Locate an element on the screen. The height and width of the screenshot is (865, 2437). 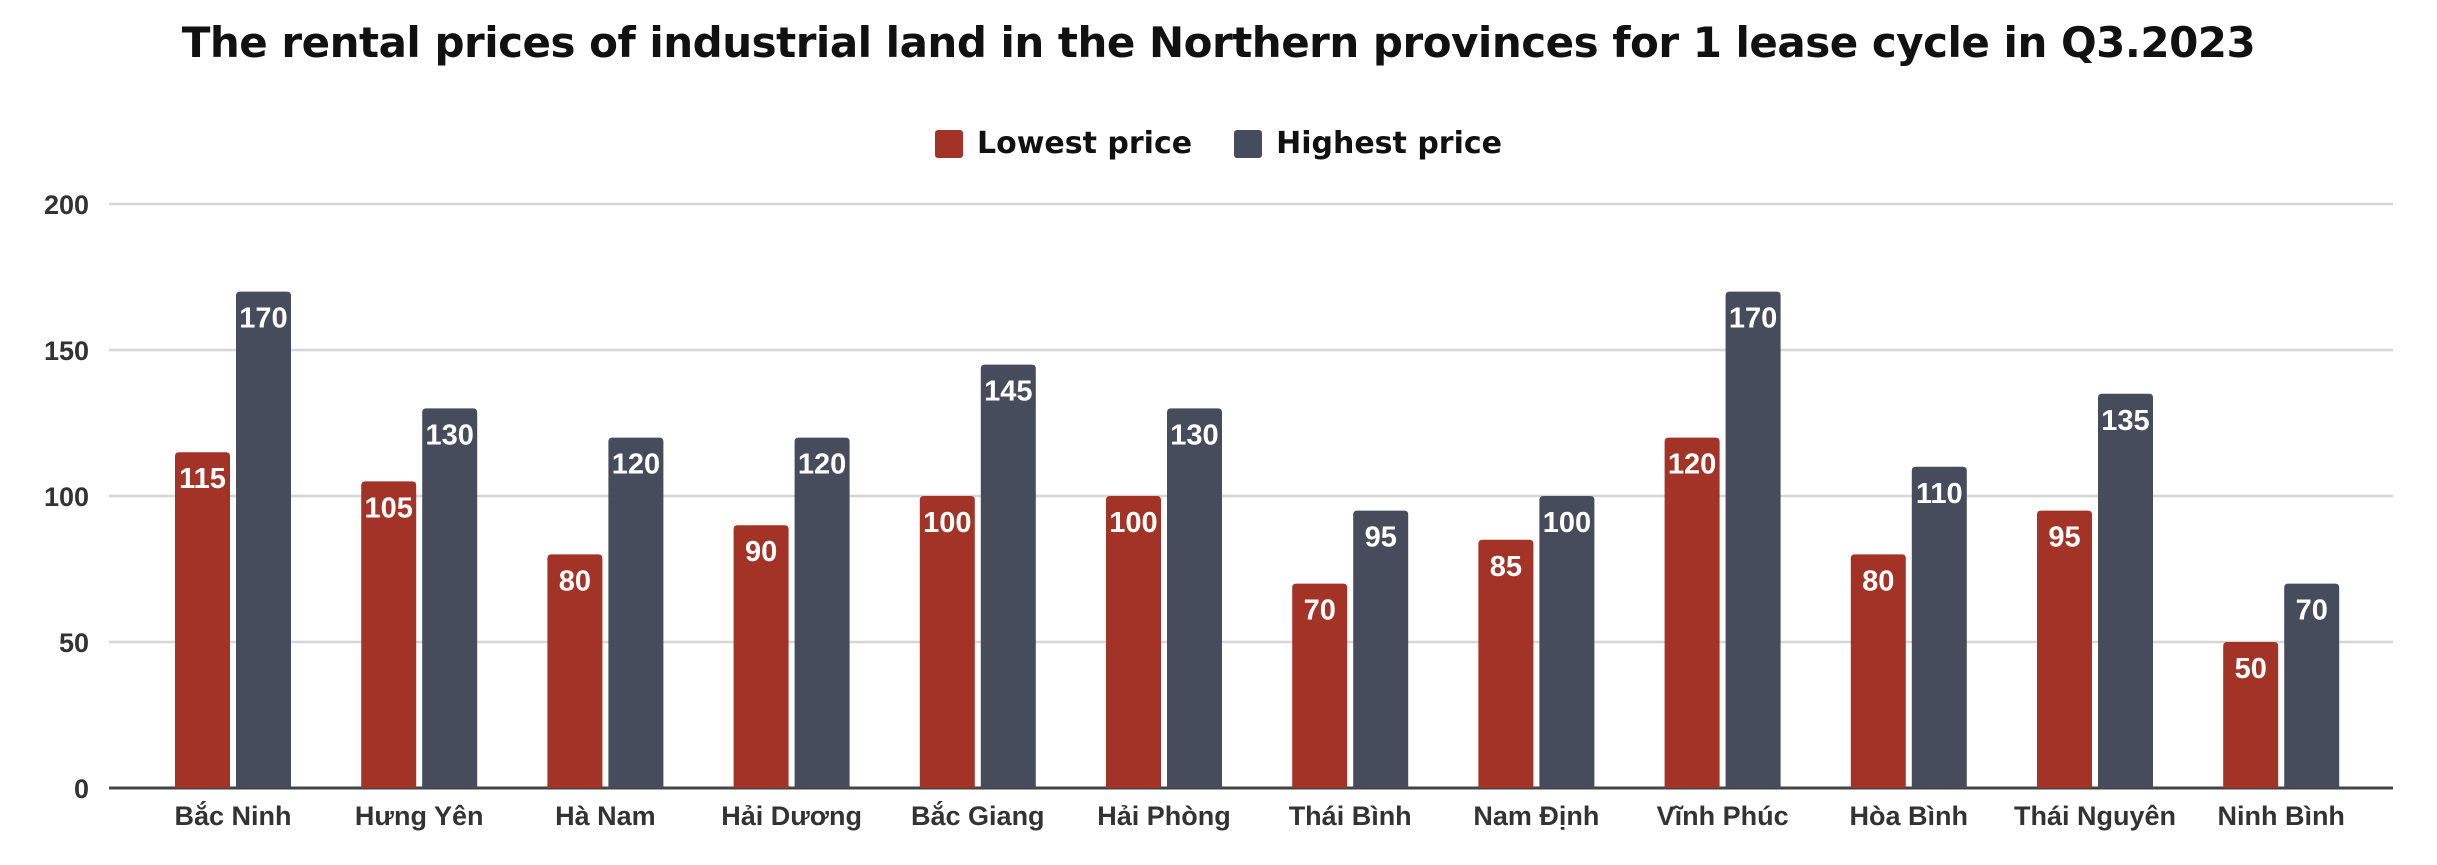
data-label: 135 is located at coordinates (2125, 421).